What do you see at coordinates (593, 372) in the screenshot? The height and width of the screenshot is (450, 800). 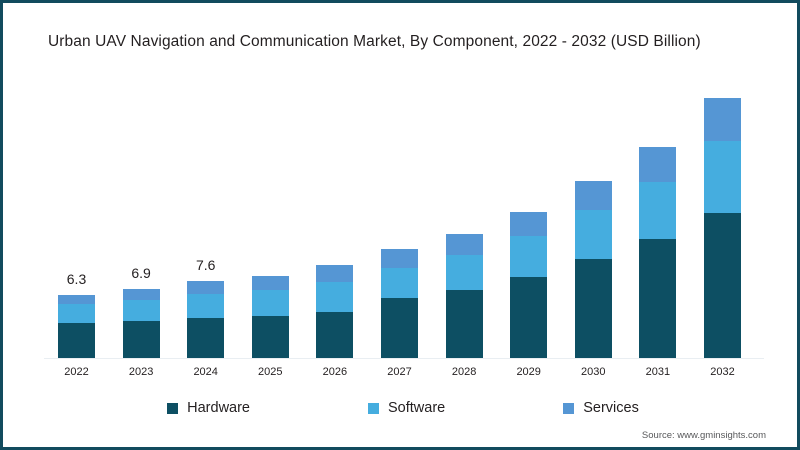 I see `x-tick-2030: 2030` at bounding box center [593, 372].